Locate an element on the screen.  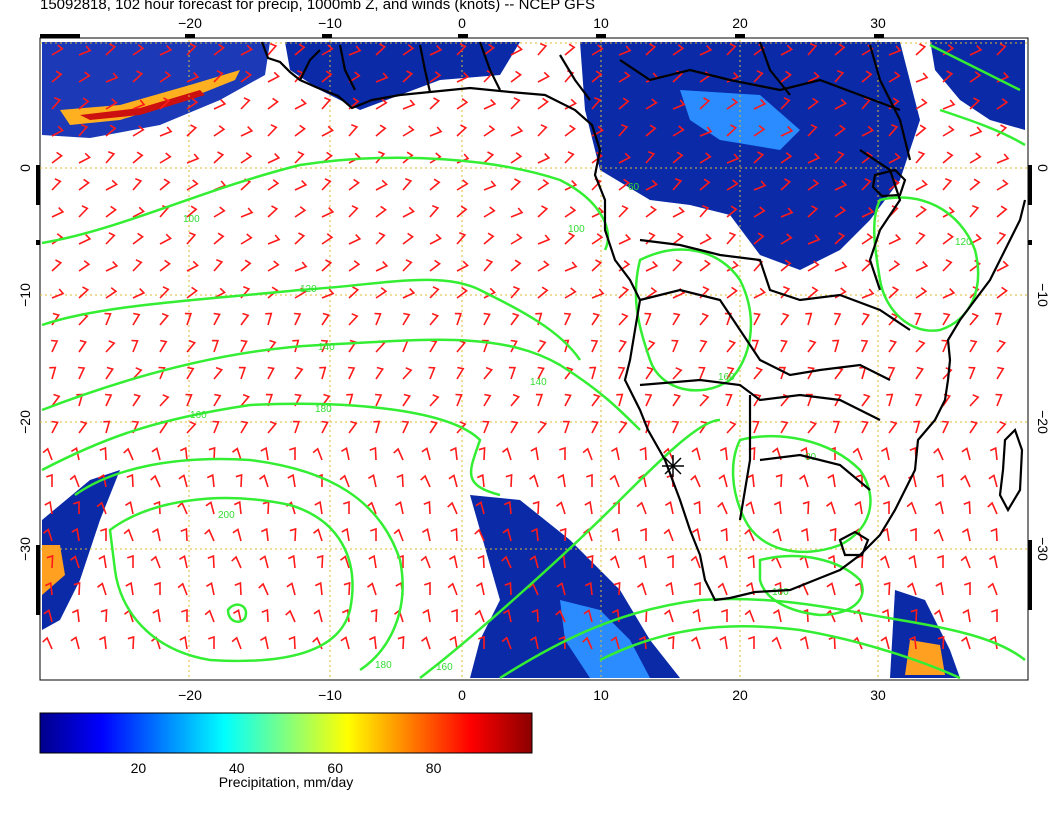
madagascar is located at coordinates (1011, 470).